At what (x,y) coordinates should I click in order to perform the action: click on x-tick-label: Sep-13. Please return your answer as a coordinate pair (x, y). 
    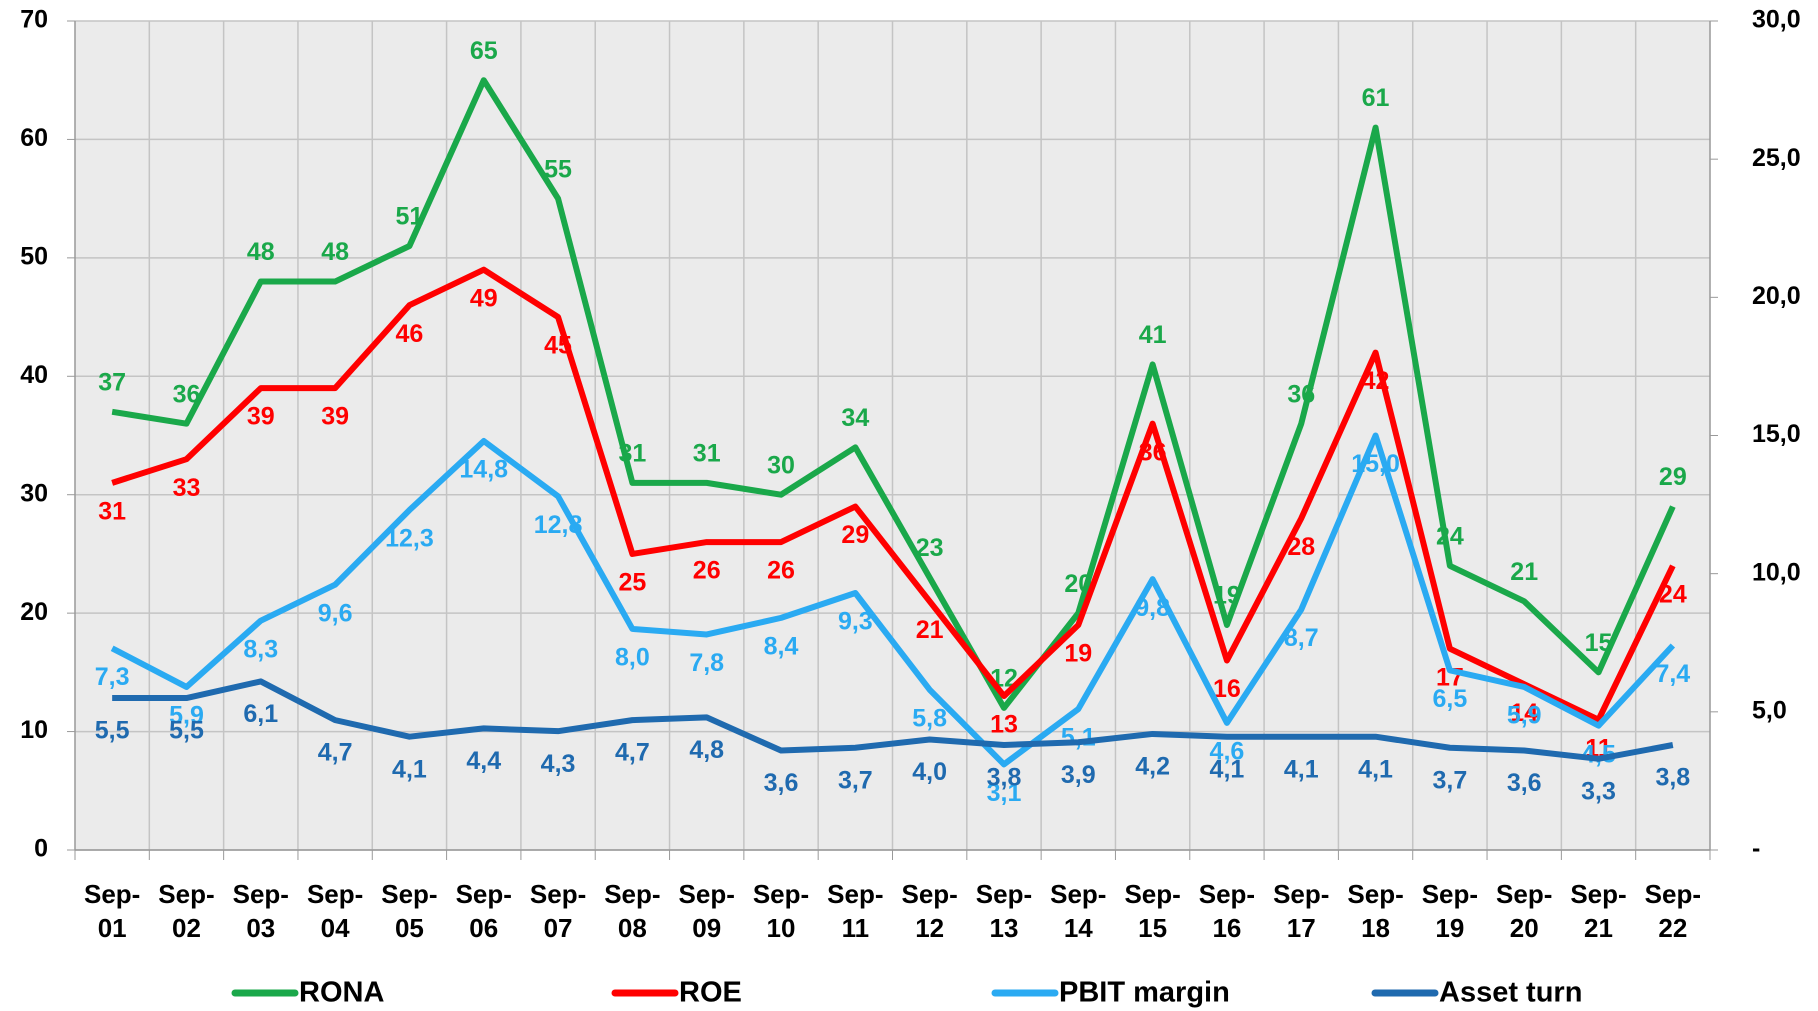
    Looking at the image, I should click on (1004, 911).